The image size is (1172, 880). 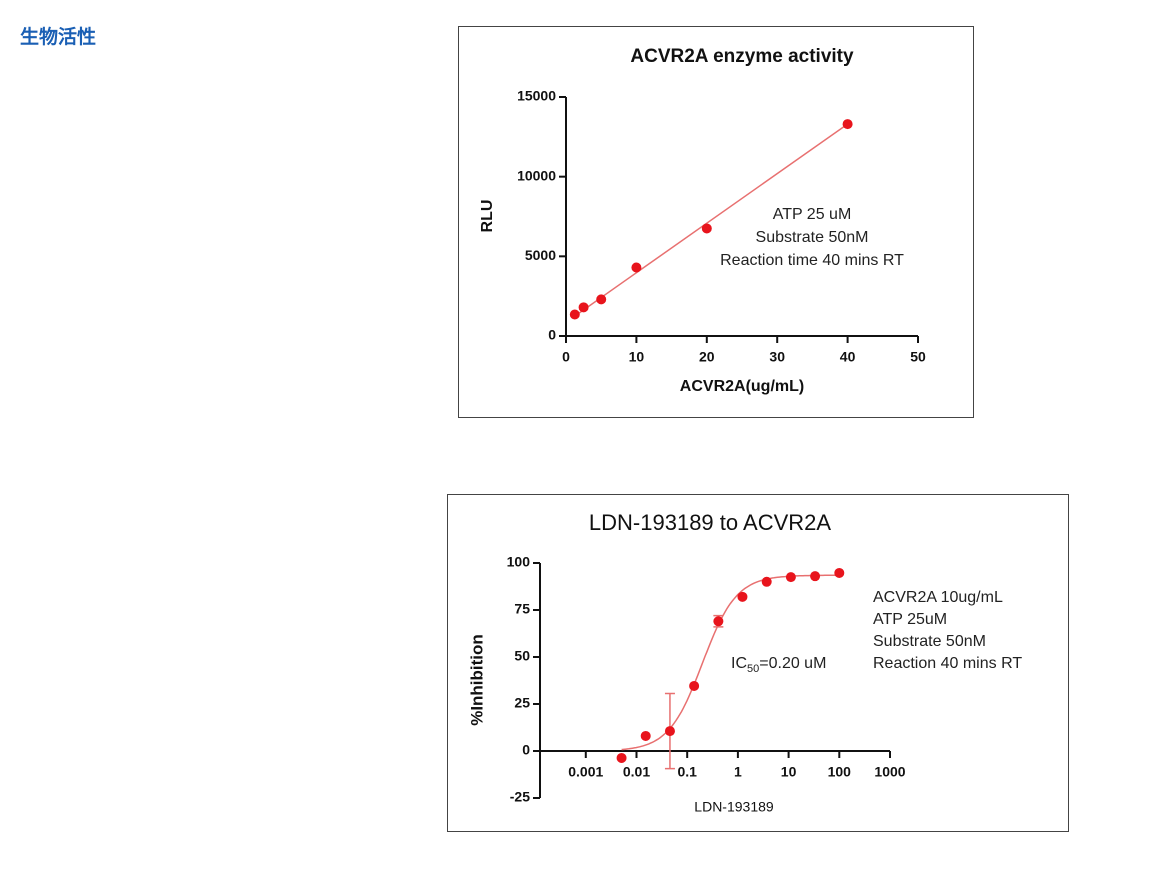 I want to click on y-tick-label: 5000, so click(x=540, y=255).